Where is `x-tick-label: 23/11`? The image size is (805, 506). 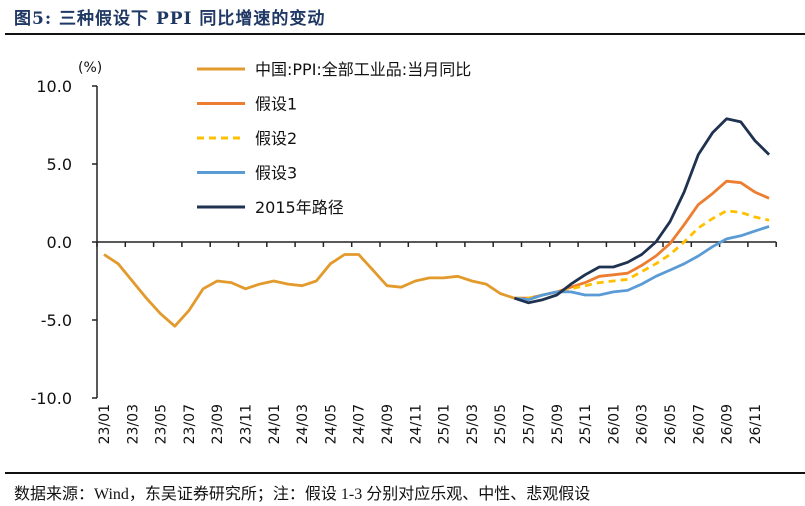
x-tick-label: 23/11 is located at coordinates (247, 424).